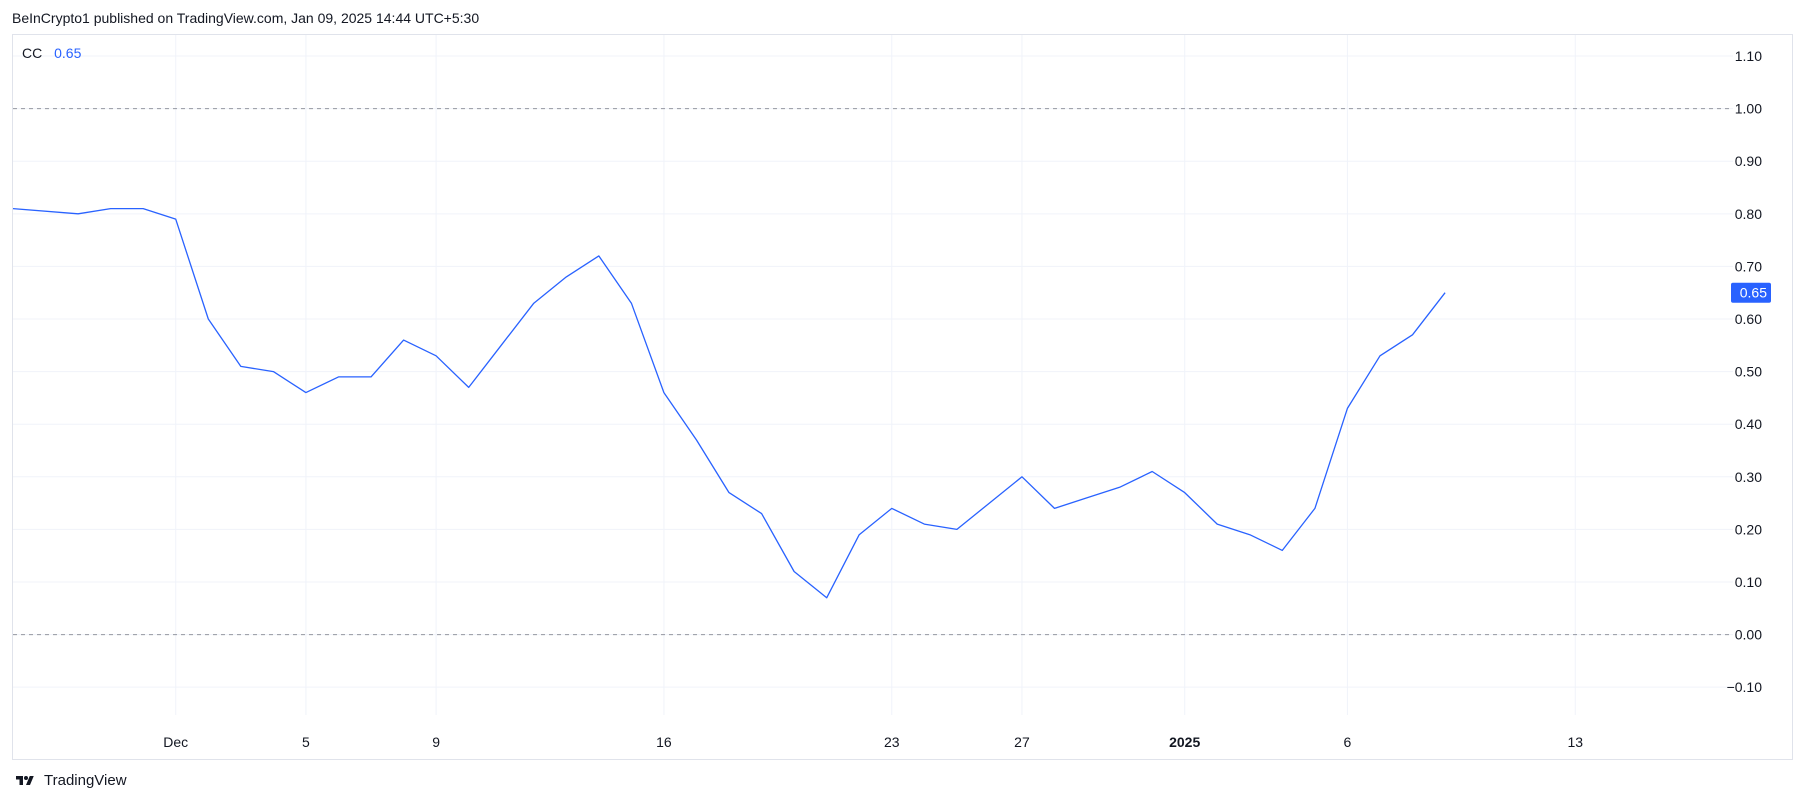  I want to click on legend-value: 0.65, so click(68, 53).